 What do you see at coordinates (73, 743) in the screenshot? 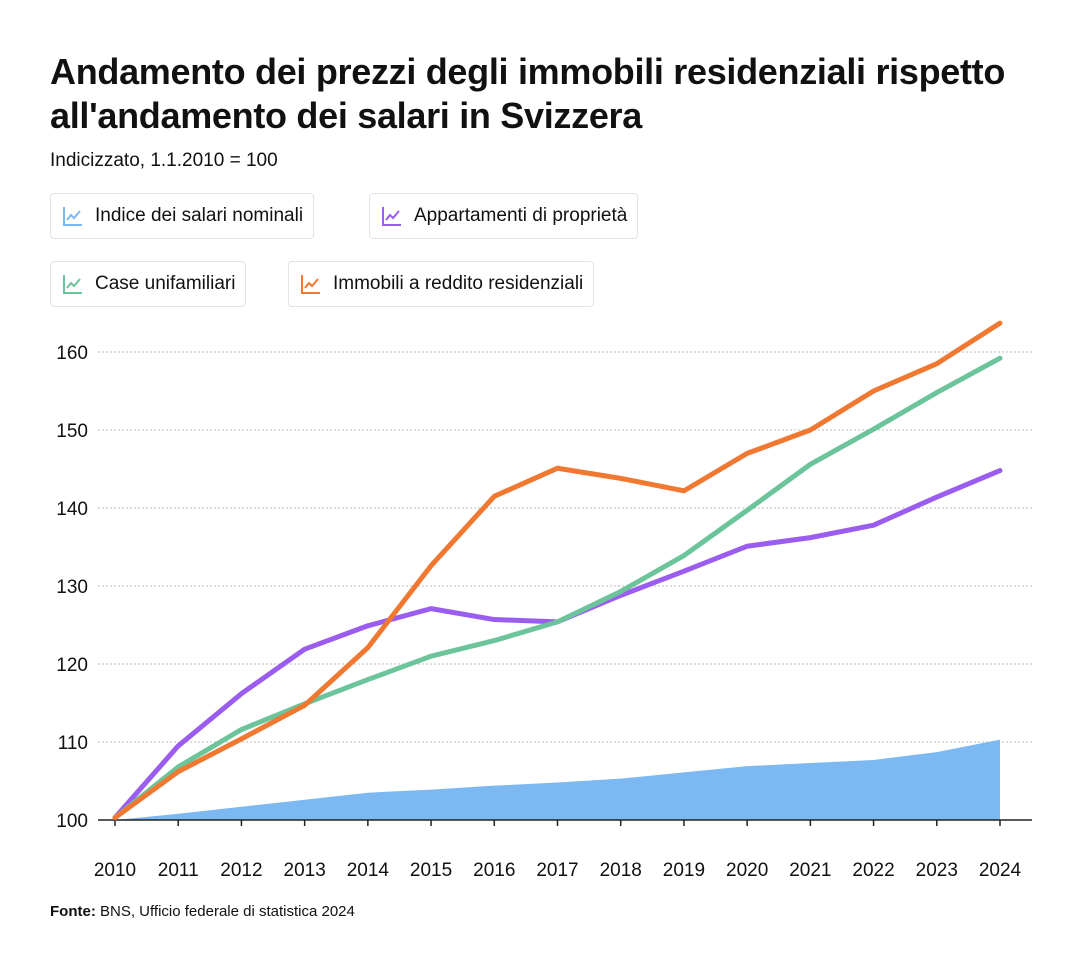
I see `y-tick-label: 110` at bounding box center [73, 743].